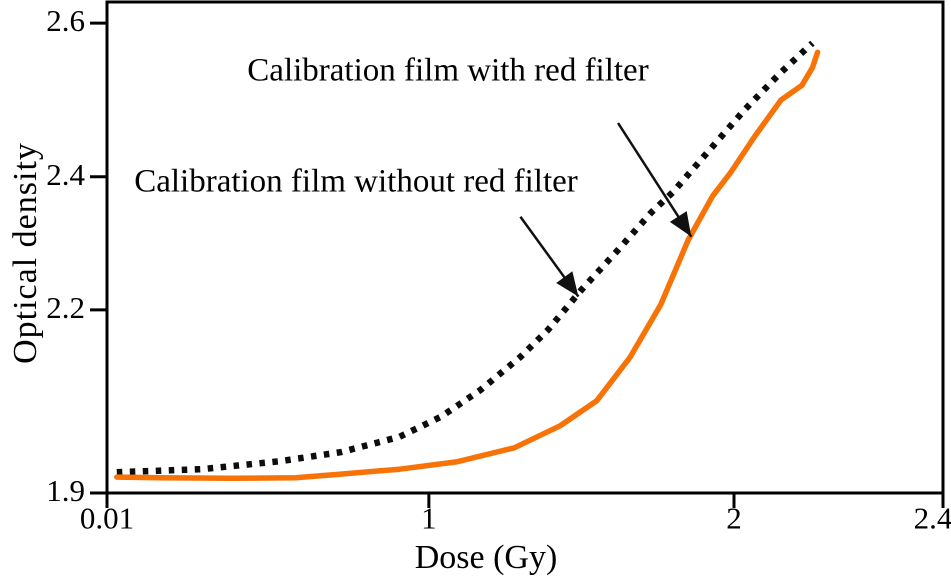  I want to click on annotation-arrows, so click(606, 210).